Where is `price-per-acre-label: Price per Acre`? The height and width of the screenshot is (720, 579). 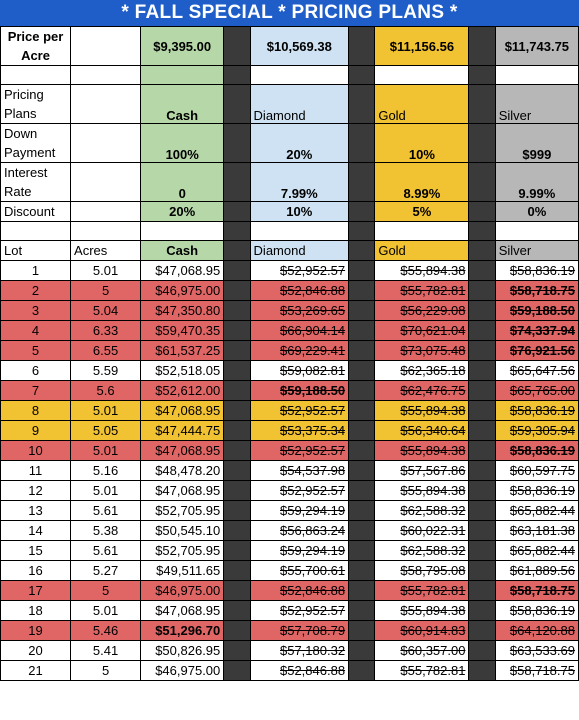
price-per-acre-label: Price per Acre is located at coordinates (36, 46).